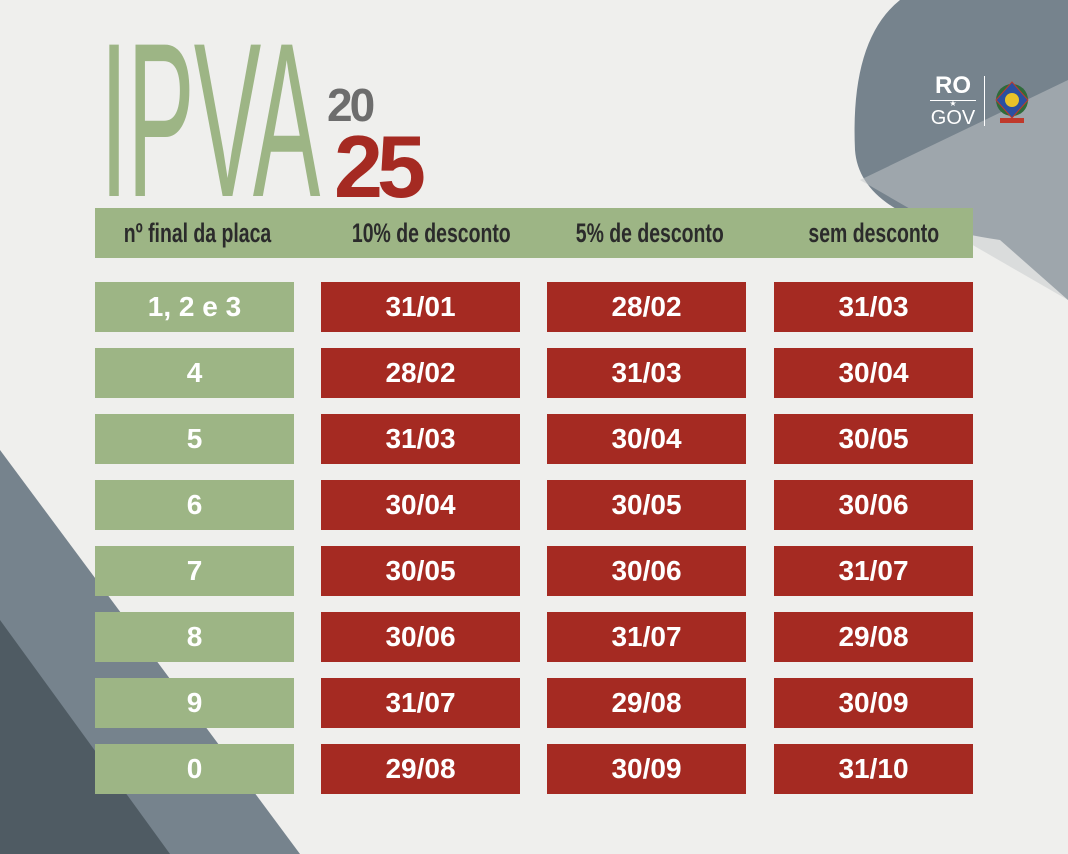  Describe the element at coordinates (646, 307) in the screenshot. I see `date-cell-d5: 28/02` at that location.